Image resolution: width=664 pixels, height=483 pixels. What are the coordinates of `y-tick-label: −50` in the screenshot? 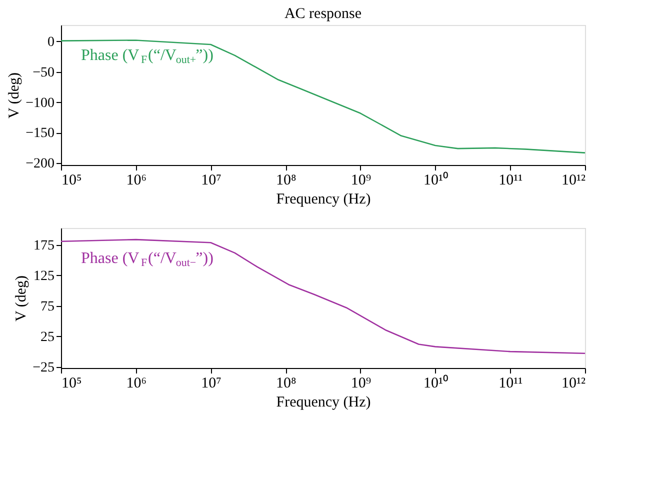 It's located at (43, 72).